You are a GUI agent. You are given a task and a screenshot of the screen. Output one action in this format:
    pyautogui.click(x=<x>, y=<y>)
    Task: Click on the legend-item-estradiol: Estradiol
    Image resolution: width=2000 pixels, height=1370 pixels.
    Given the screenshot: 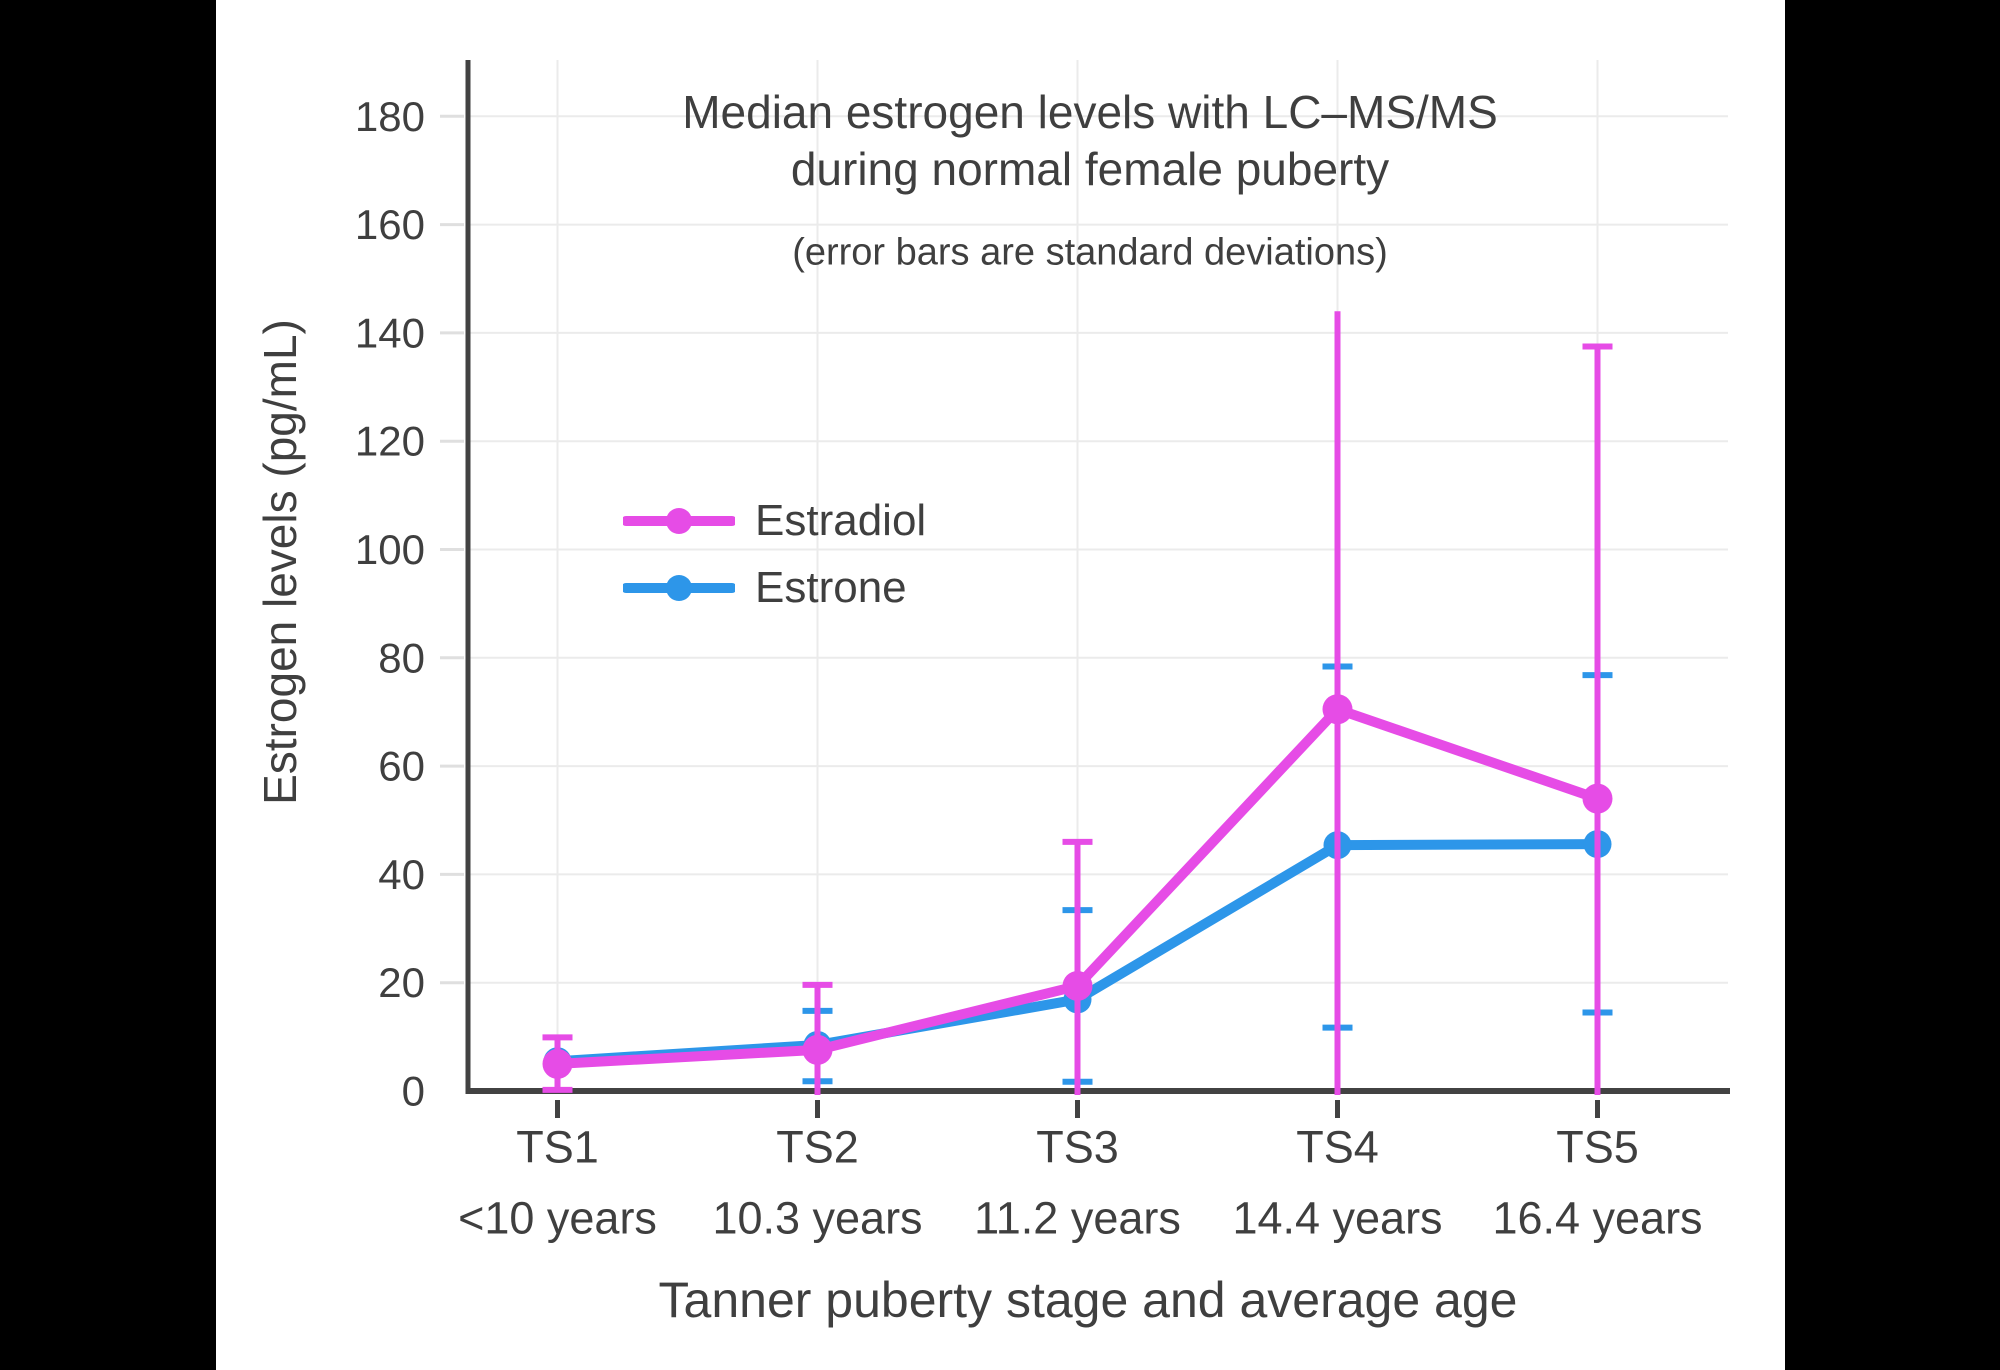 What is the action you would take?
    pyautogui.click(x=774, y=520)
    